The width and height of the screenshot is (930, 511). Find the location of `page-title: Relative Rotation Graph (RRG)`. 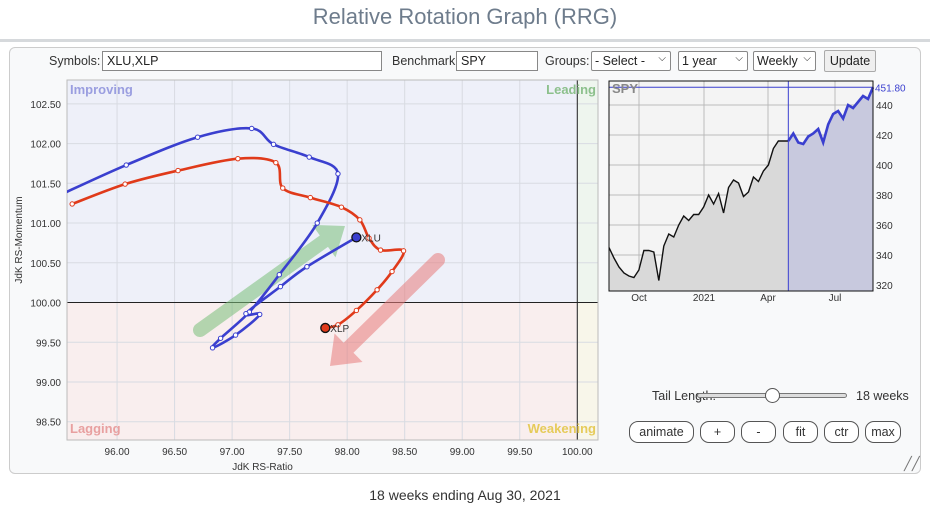

page-title: Relative Rotation Graph (RRG) is located at coordinates (465, 16).